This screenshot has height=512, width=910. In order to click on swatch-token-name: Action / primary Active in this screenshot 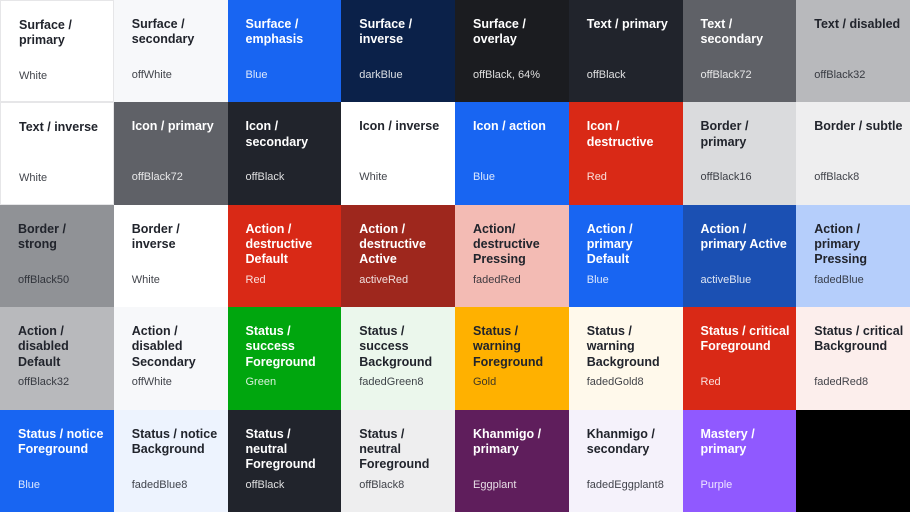, I will do `click(743, 236)`.